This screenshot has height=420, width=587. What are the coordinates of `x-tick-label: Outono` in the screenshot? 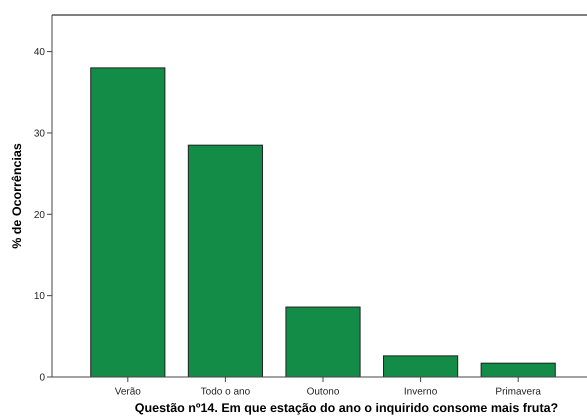 It's located at (323, 392).